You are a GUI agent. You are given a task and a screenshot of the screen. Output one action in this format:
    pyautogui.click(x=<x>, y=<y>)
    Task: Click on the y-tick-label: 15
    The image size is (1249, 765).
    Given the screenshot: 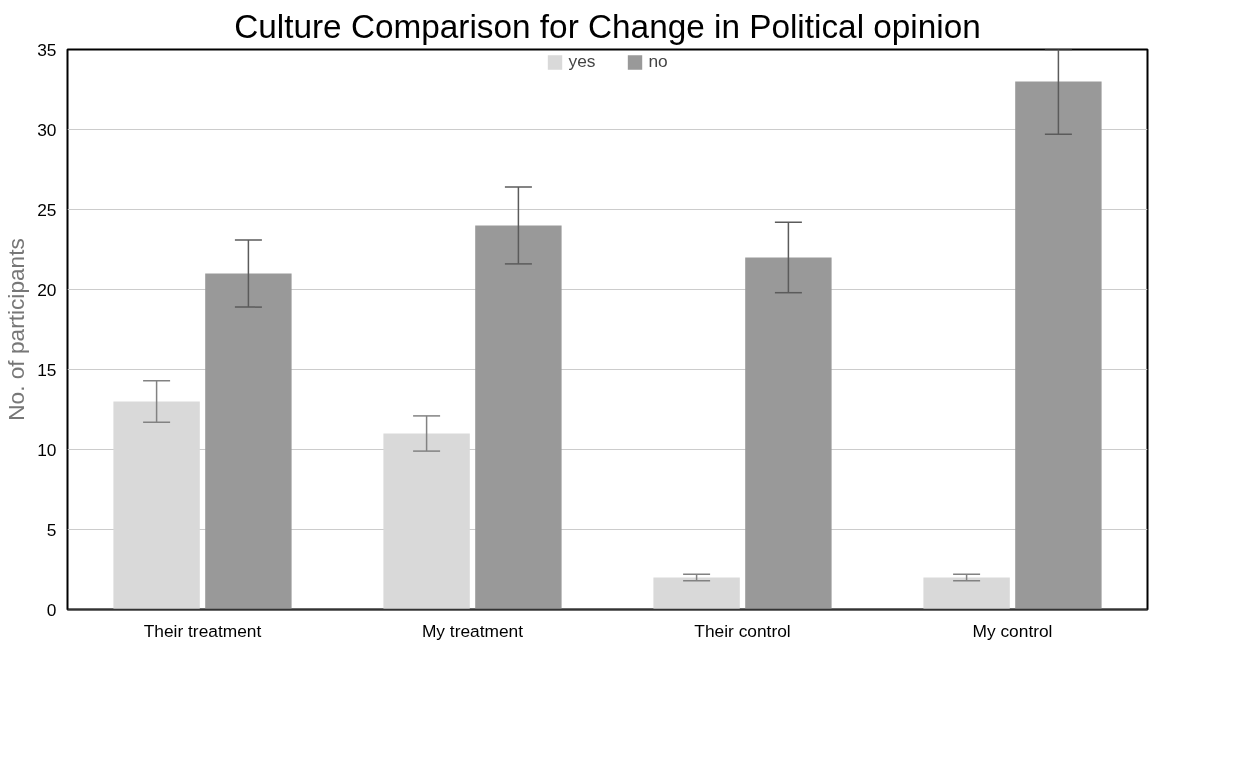 What is the action you would take?
    pyautogui.click(x=47, y=369)
    